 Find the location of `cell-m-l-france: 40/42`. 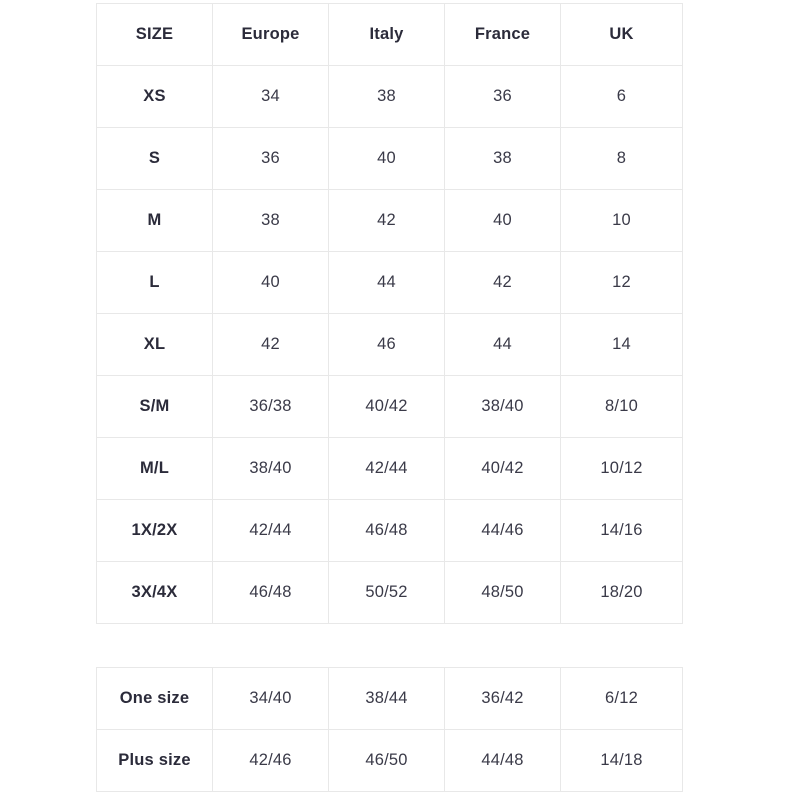

cell-m-l-france: 40/42 is located at coordinates (502, 468).